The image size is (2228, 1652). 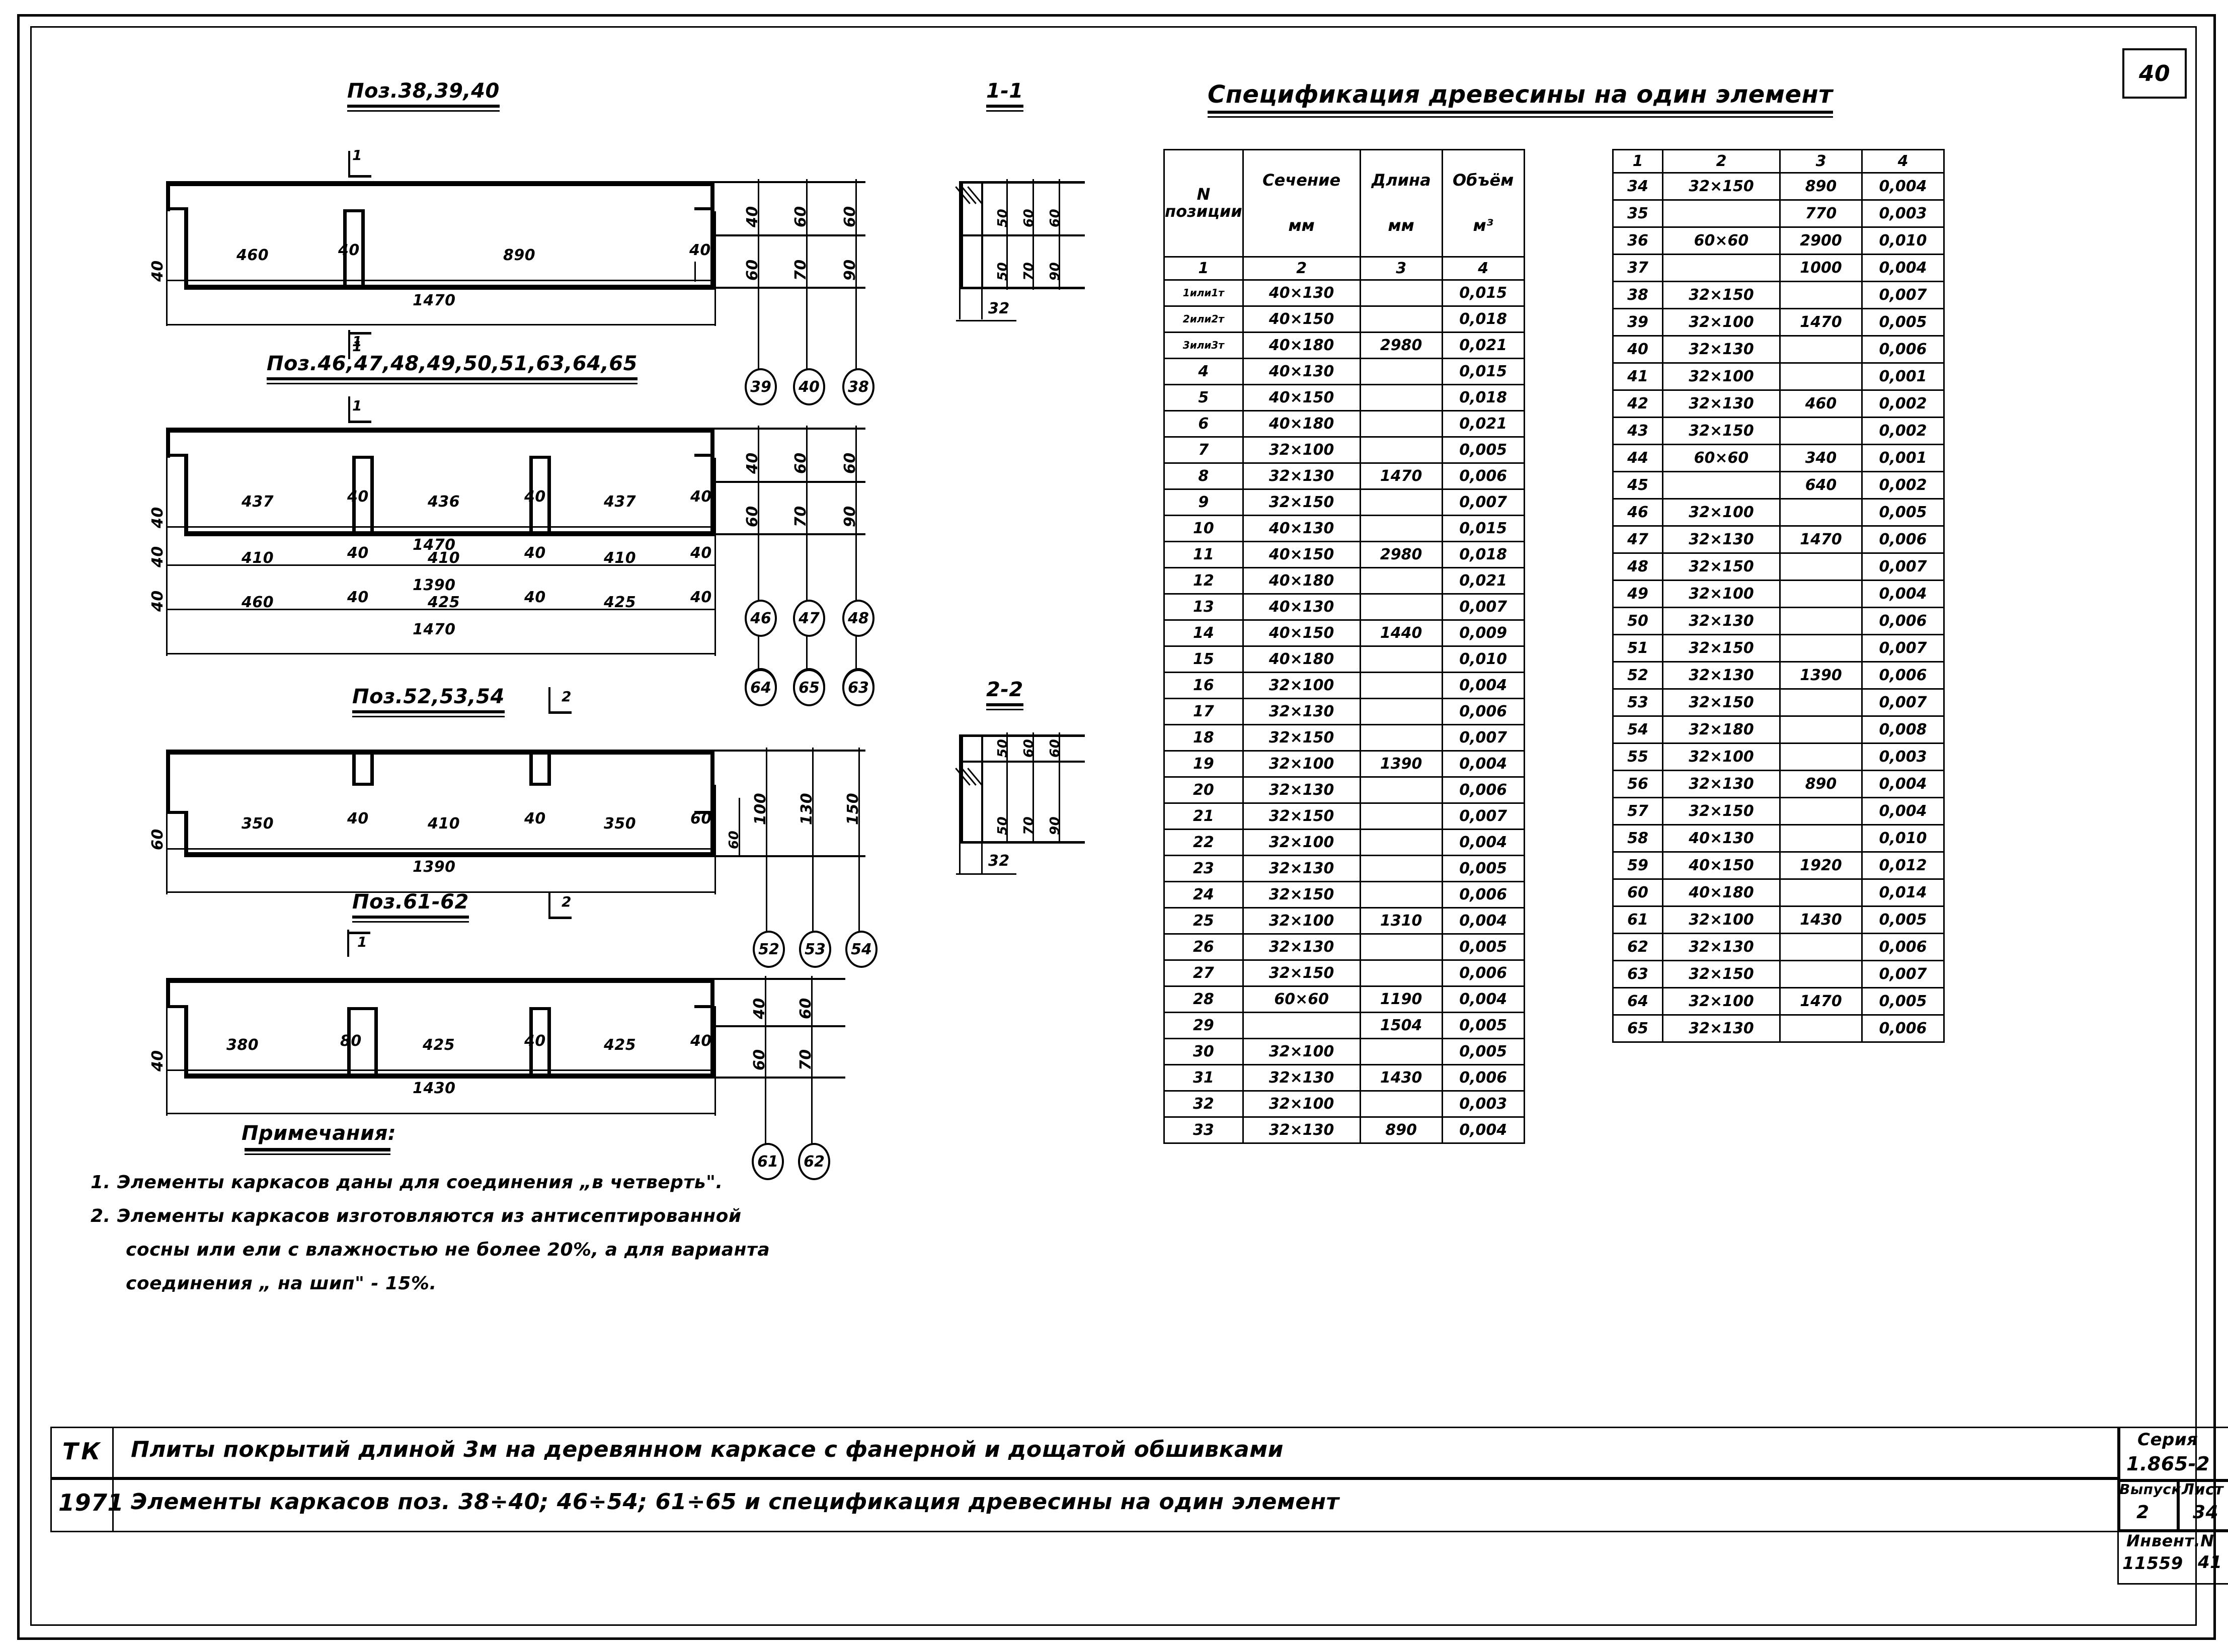 What do you see at coordinates (1005, 95) in the screenshot?
I see `section-1-1-title: 1-1` at bounding box center [1005, 95].